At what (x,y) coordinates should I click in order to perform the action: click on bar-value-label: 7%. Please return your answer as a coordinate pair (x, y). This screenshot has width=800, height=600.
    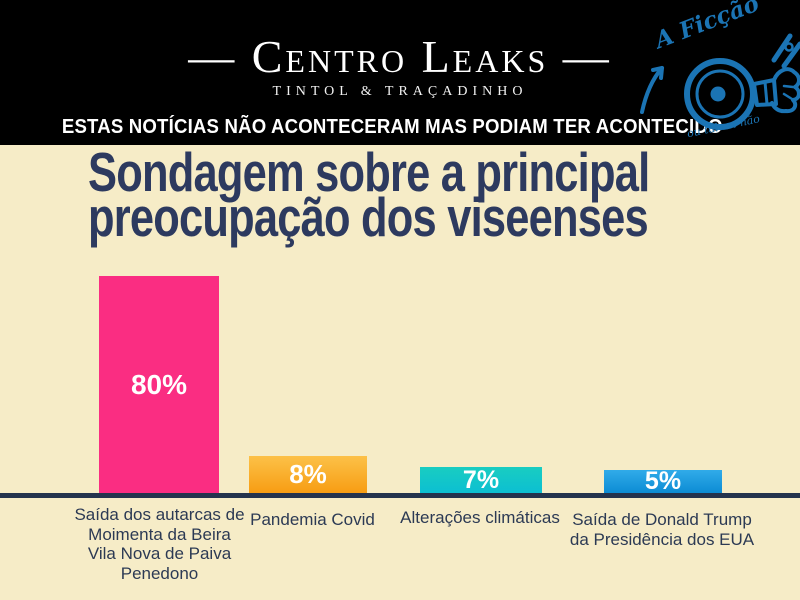
    Looking at the image, I should click on (481, 479).